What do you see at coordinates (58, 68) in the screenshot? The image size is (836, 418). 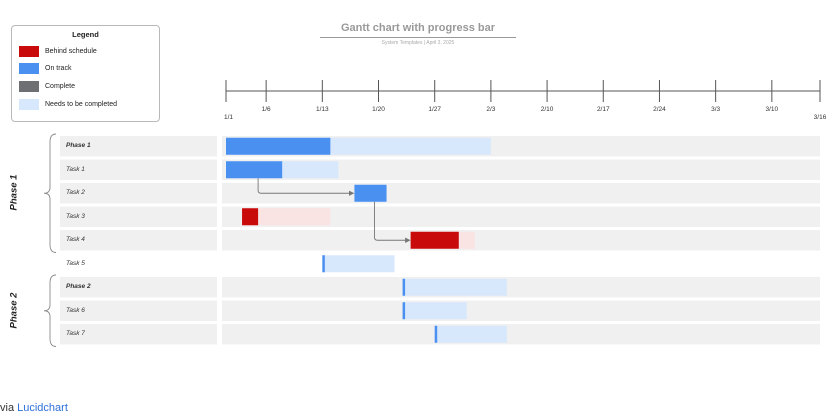 I see `legend-label-on-track: On track` at bounding box center [58, 68].